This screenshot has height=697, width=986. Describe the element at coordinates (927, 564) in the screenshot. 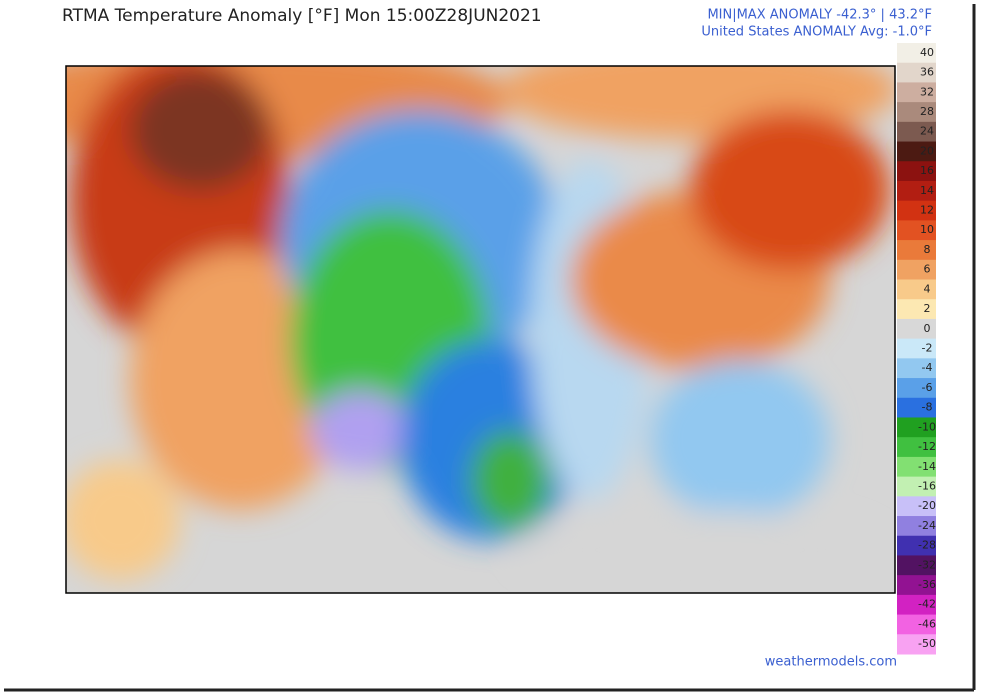

I see `colorbar-label: -32` at that location.